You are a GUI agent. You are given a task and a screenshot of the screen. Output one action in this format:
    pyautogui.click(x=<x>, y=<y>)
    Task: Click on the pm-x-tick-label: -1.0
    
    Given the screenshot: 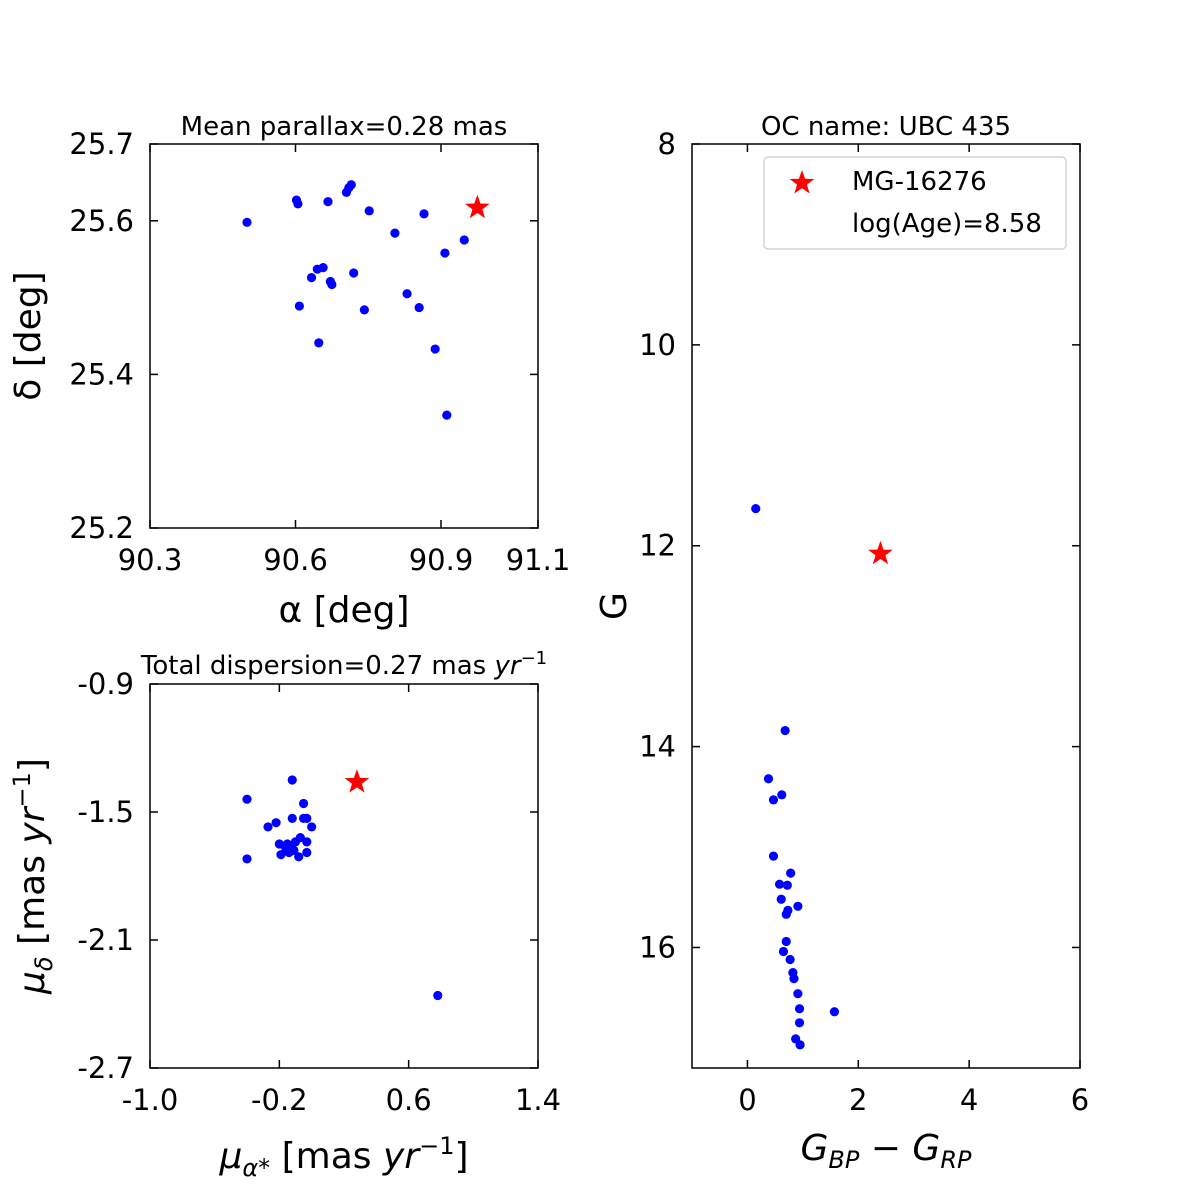 What is the action you would take?
    pyautogui.click(x=150, y=1100)
    